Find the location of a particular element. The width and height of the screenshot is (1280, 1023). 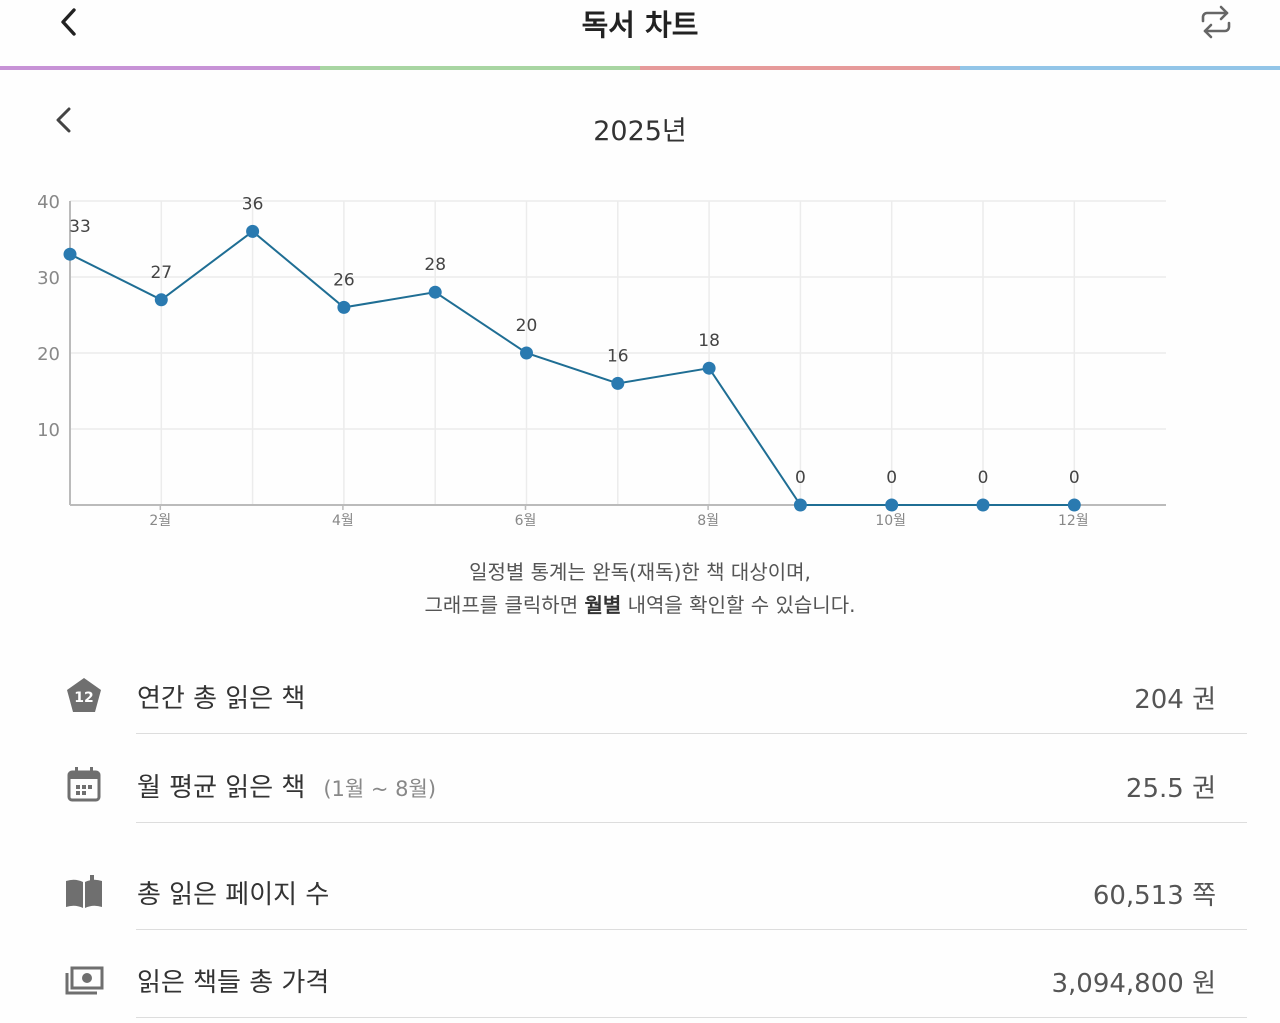

app-header: 독서 차트 is located at coordinates (640, 33).